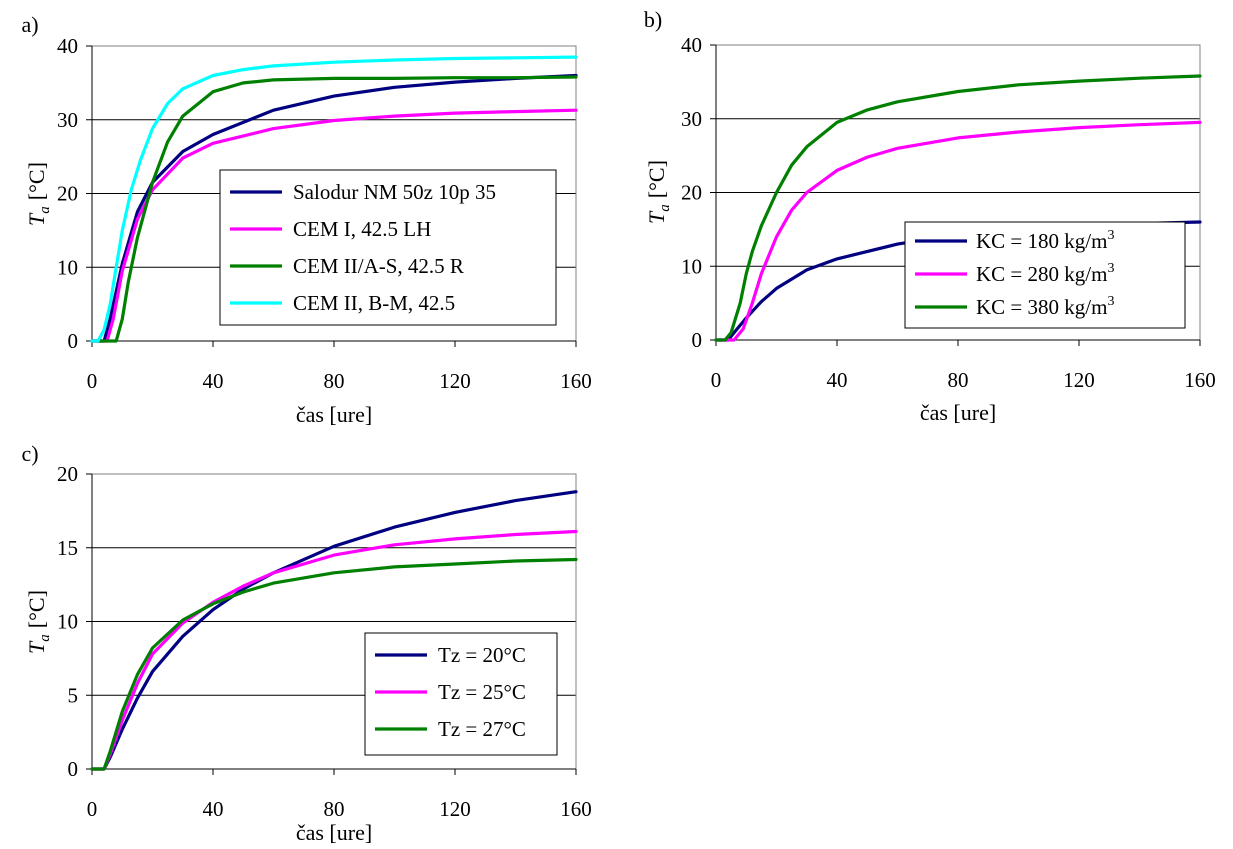 The image size is (1233, 849). I want to click on panel-label: b), so click(653, 19).